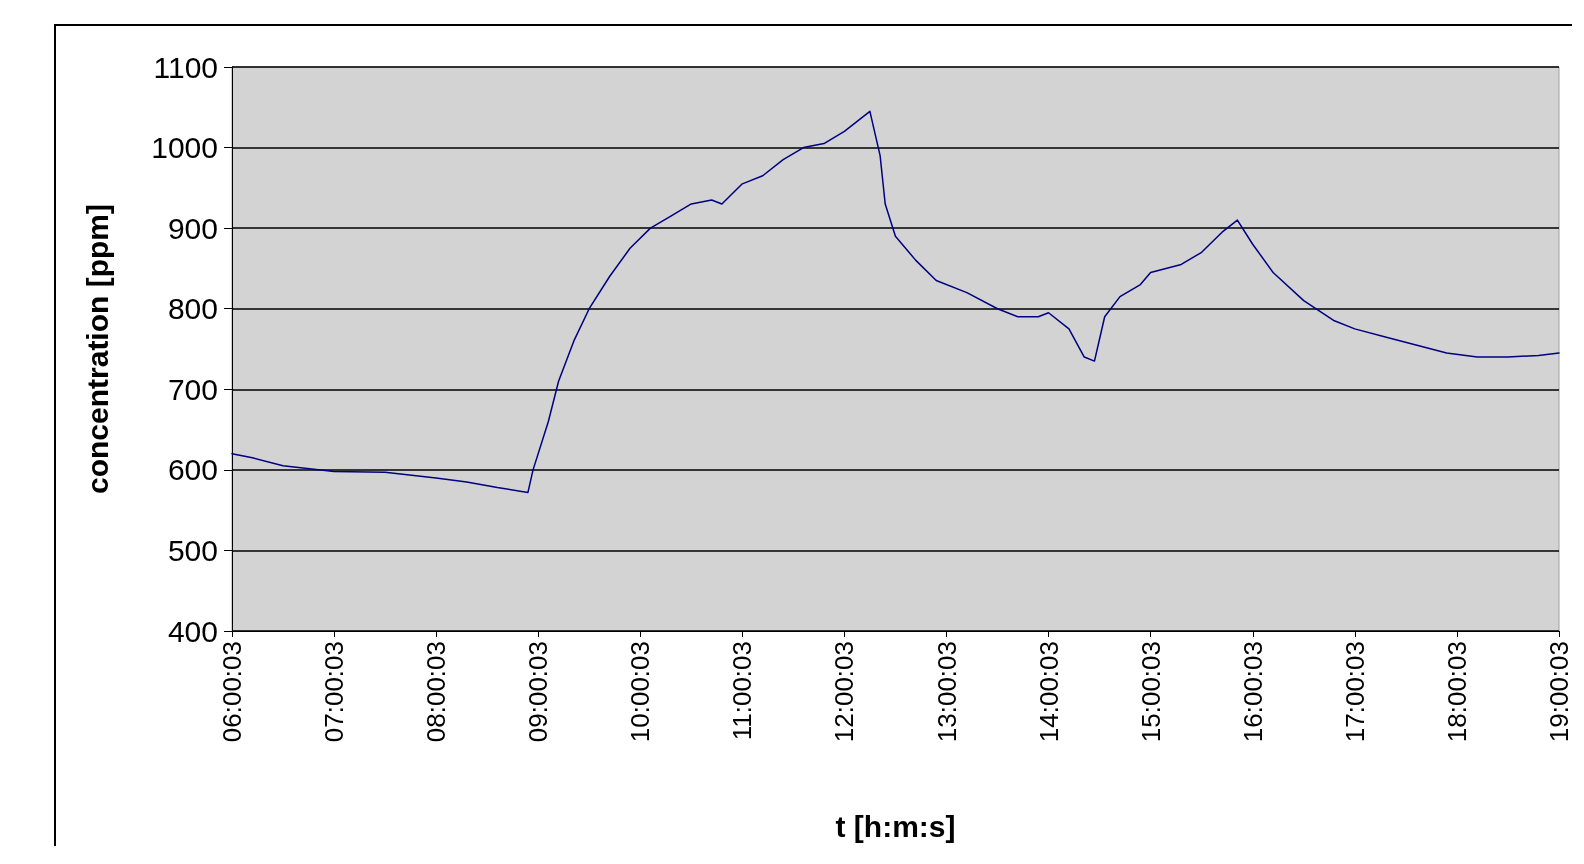 Image resolution: width=1584 pixels, height=864 pixels. Describe the element at coordinates (1456, 692) in the screenshot. I see `x-tick-label: 18:00:03` at that location.